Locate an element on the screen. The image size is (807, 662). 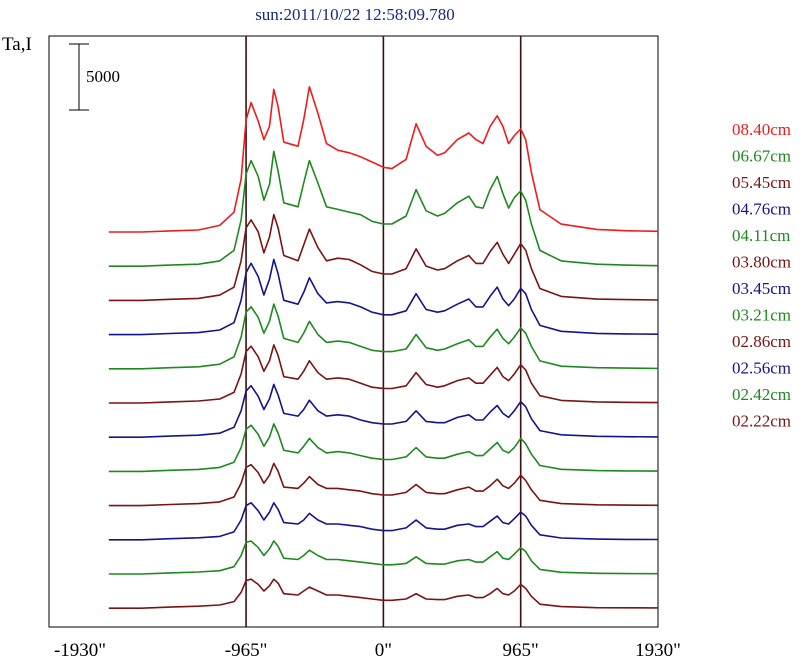
x-tick-label: 0" is located at coordinates (383, 650).